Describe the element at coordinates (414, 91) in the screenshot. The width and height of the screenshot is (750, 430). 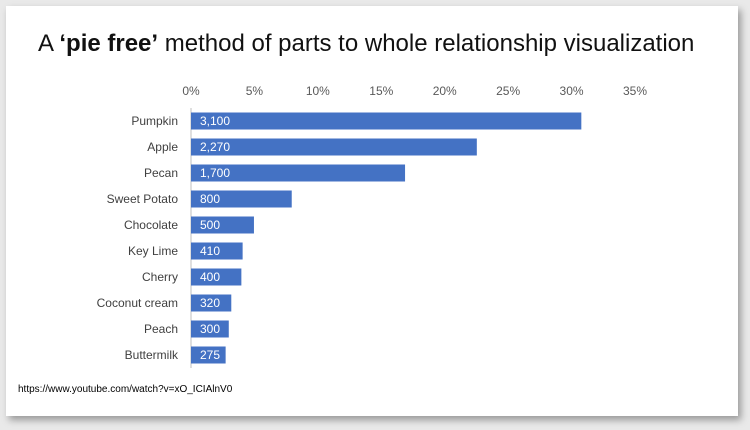
I see `x-axis-ticks: 0% 5% 10% 15% 20% 25% 30% 35%` at that location.